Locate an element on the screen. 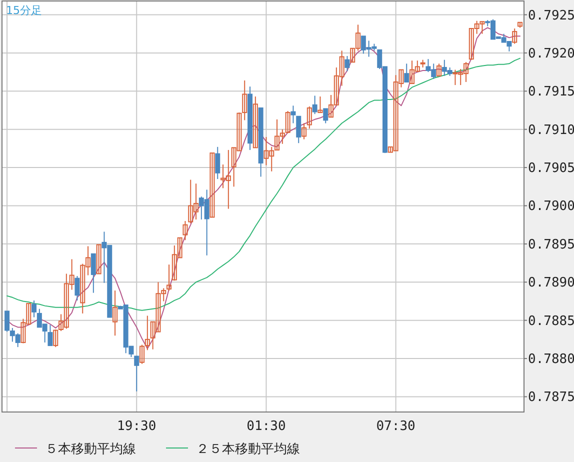 The width and height of the screenshot is (574, 462). x-tick-label: 07:30 is located at coordinates (396, 426).